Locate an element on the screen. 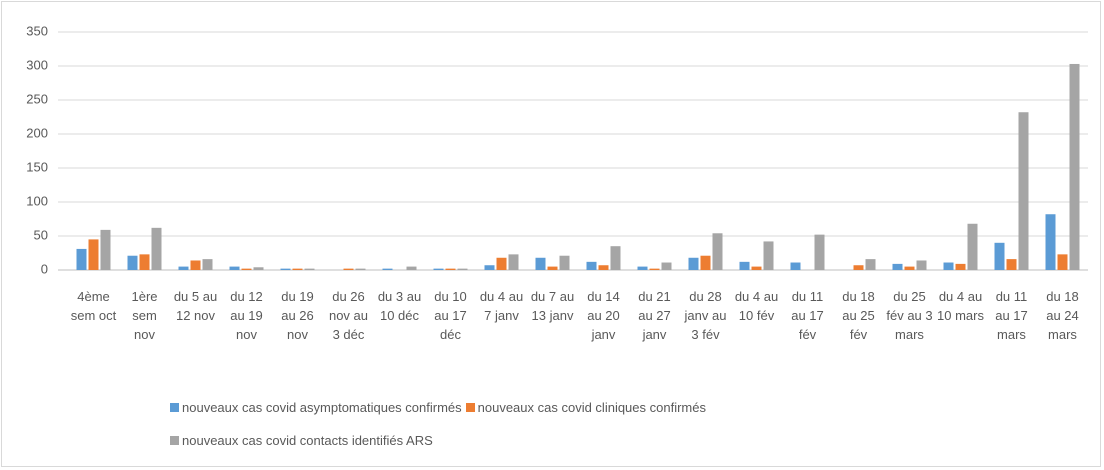 The image size is (1104, 470). y-tick-label: 200 is located at coordinates (37, 132).